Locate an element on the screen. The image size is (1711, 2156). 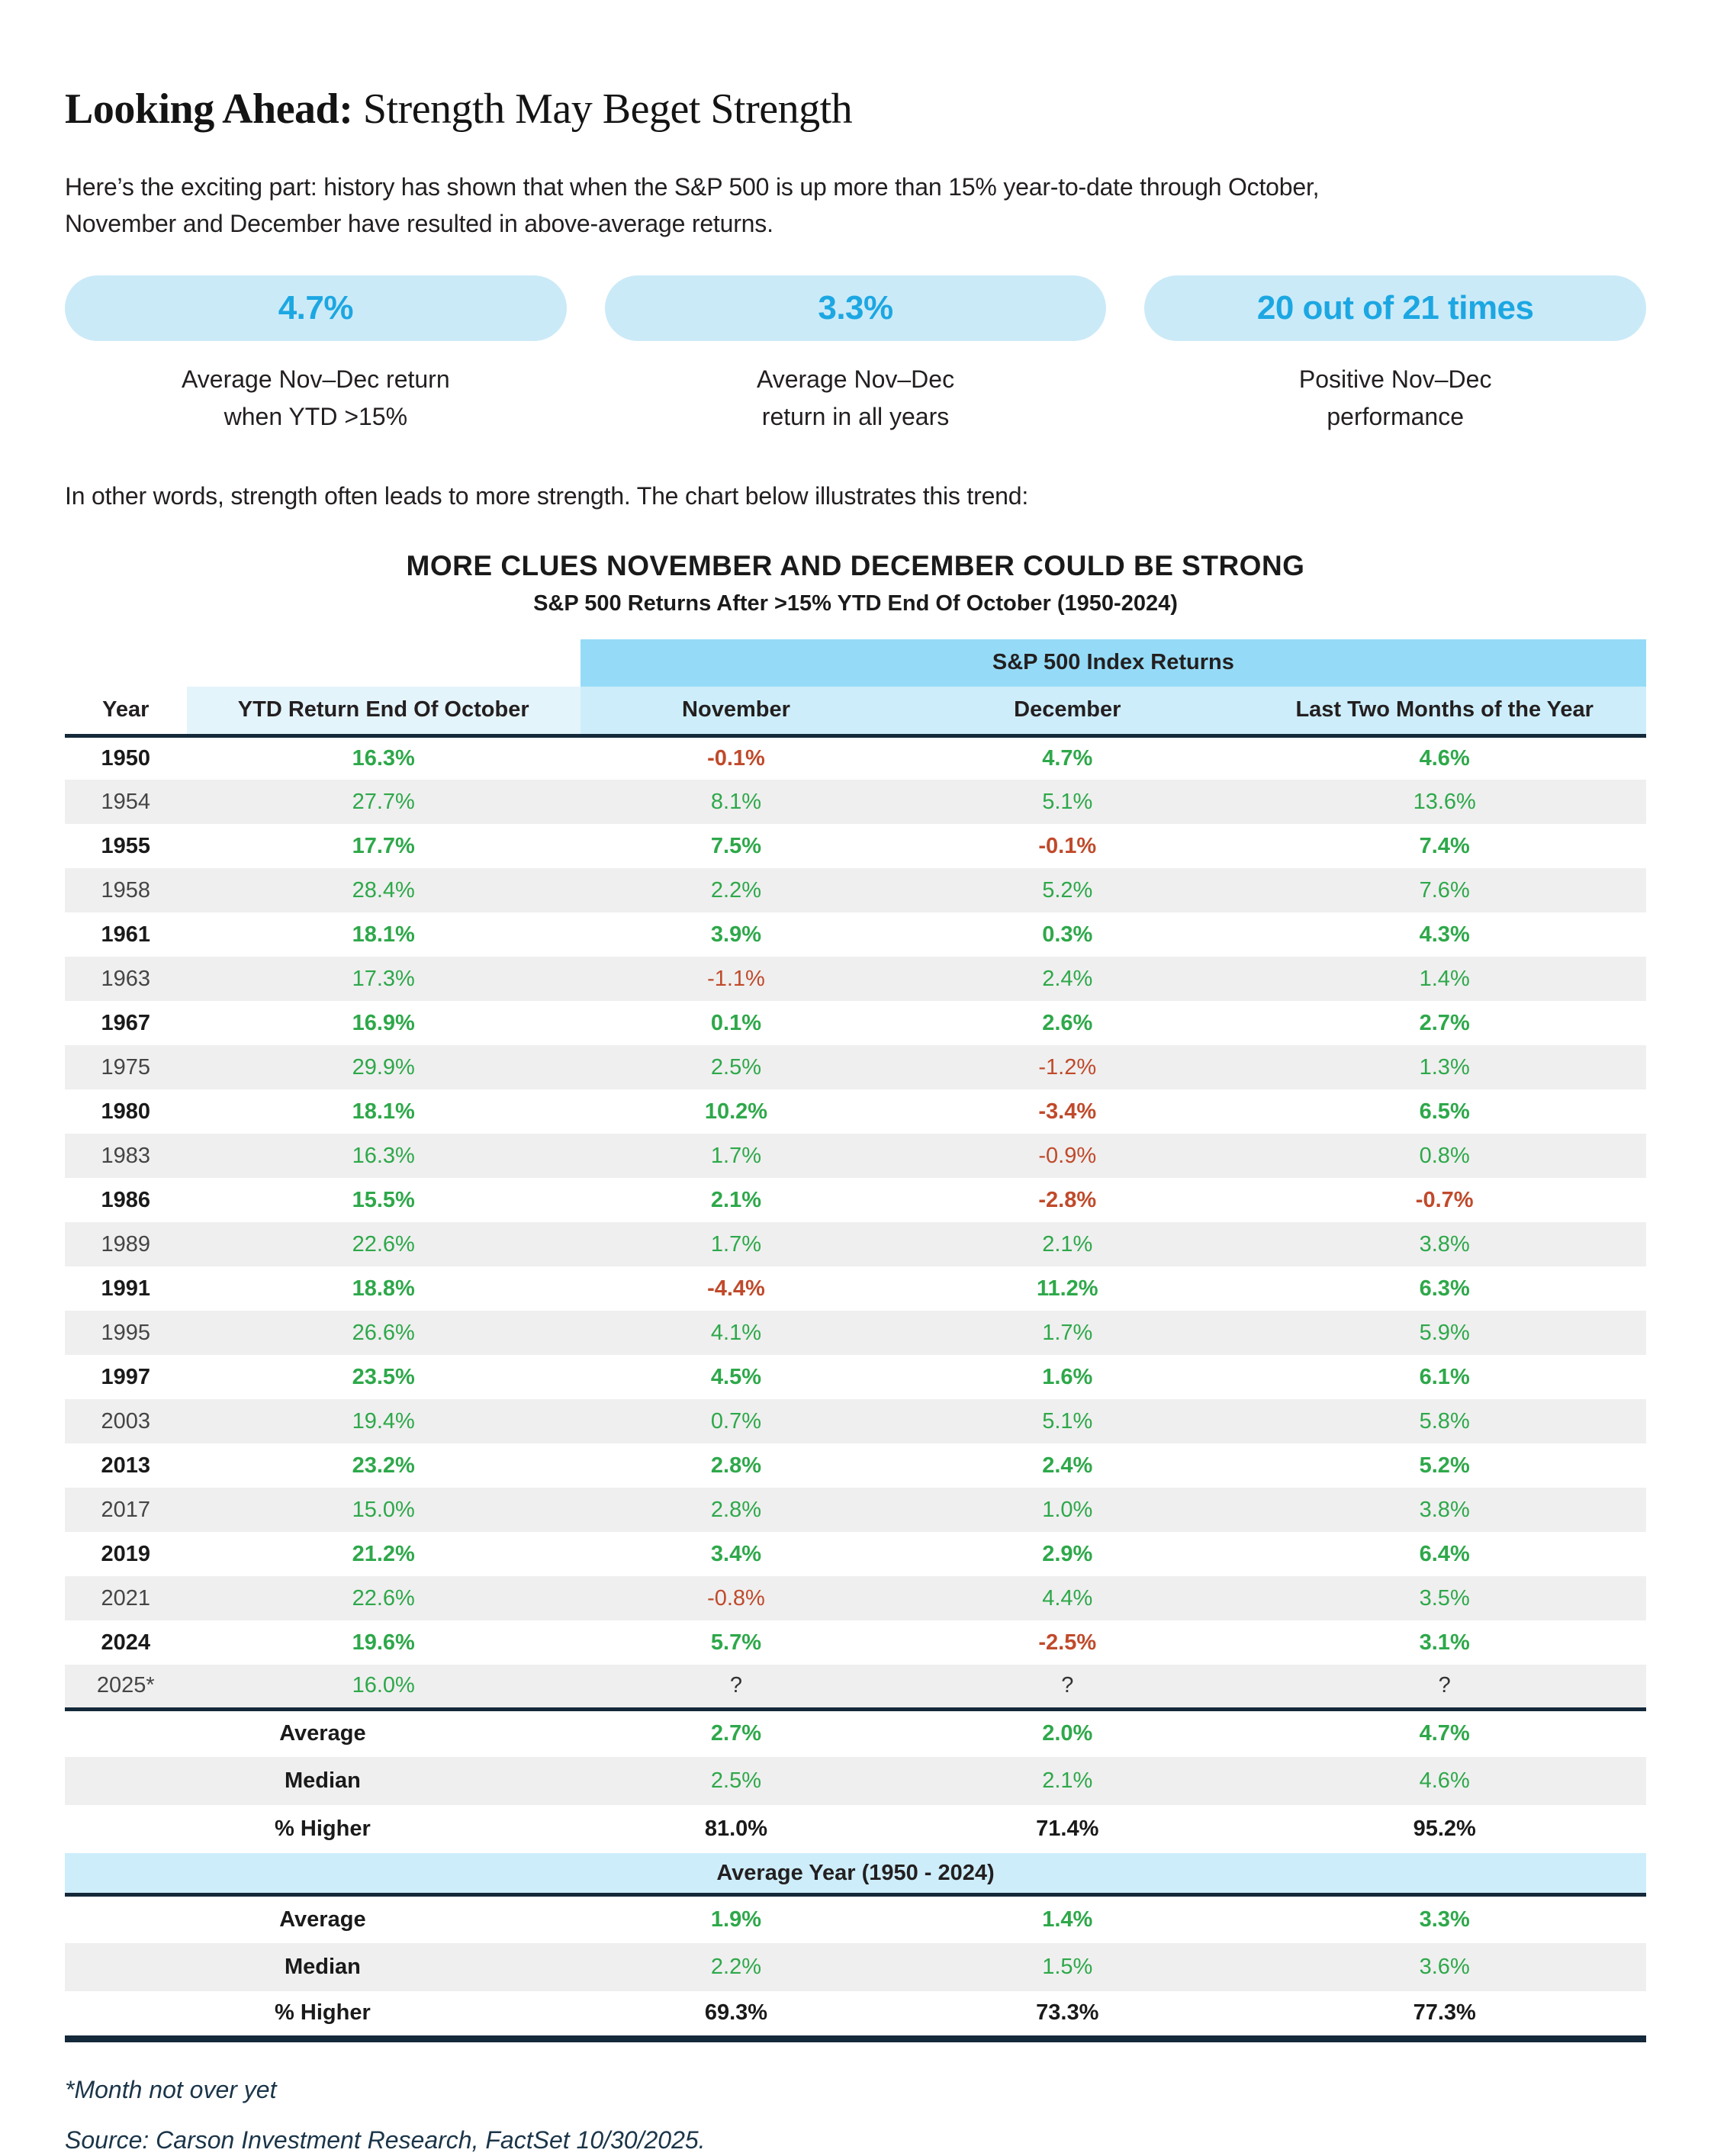
ytd-cell: 21.2% is located at coordinates (383, 1553).